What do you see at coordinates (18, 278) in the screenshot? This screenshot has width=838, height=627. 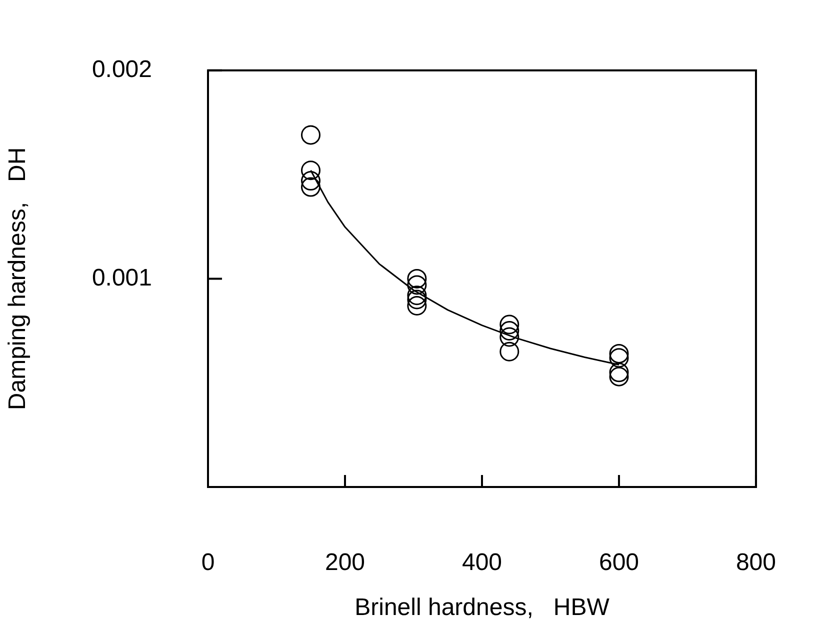 I see `y-axis-title: Damping hardness, DH` at bounding box center [18, 278].